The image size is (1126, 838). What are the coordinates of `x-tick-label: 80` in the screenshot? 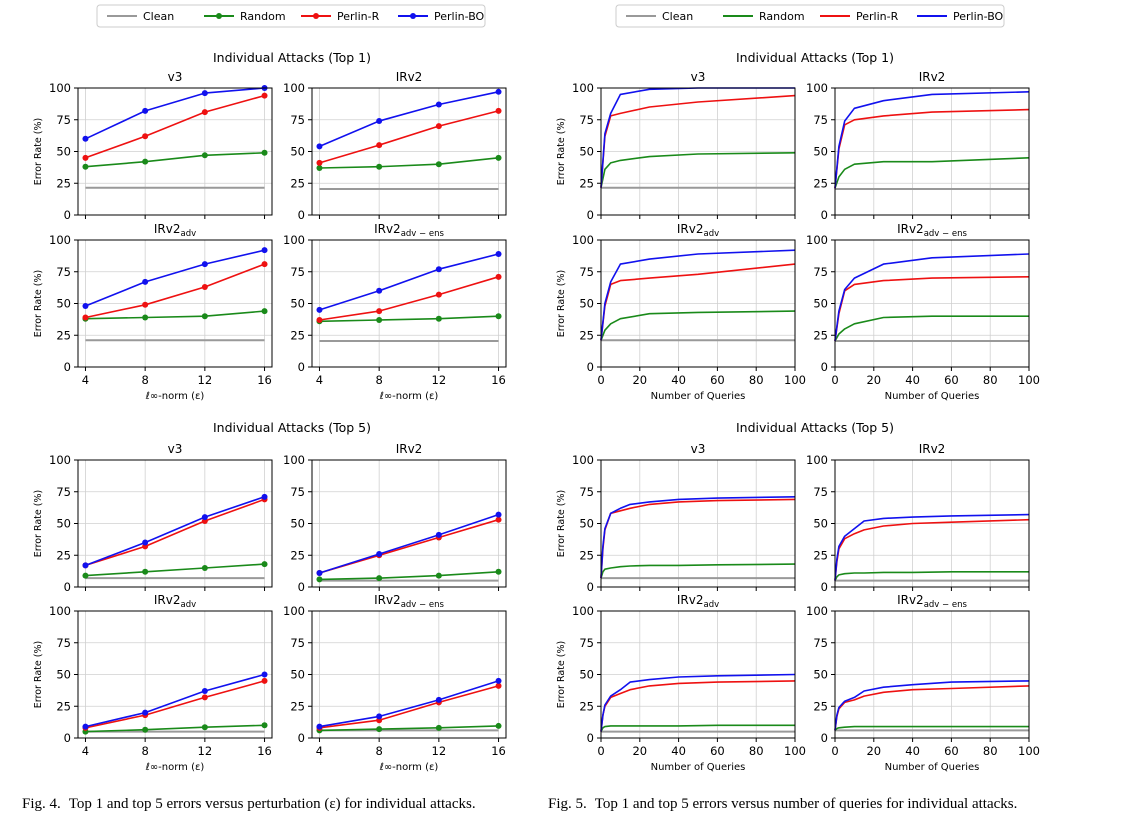 It's located at (990, 751).